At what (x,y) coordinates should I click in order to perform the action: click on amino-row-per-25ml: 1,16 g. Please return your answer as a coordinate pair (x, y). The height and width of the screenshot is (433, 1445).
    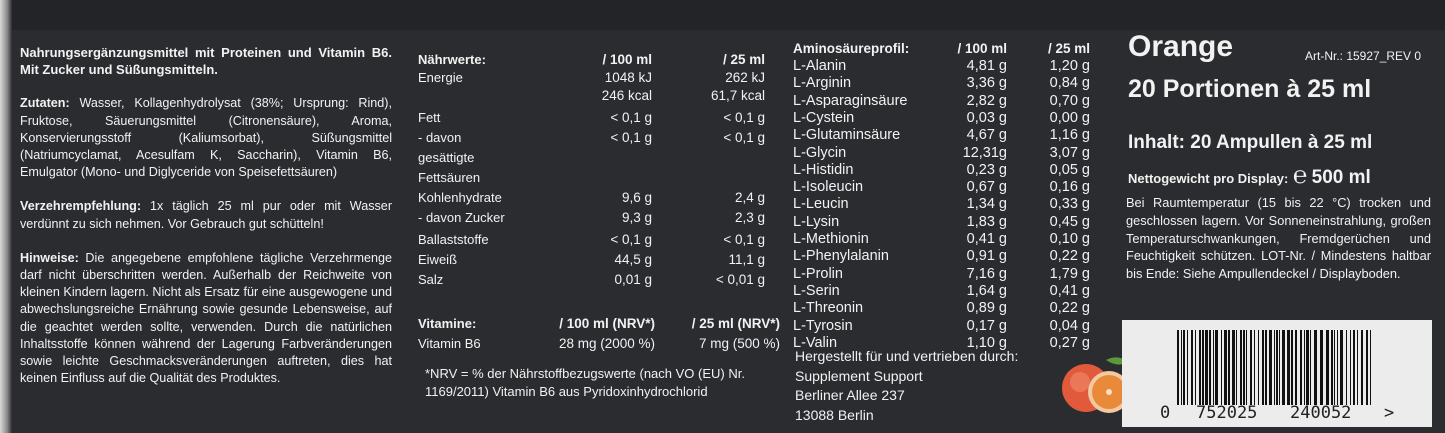
    Looking at the image, I should click on (1069, 135).